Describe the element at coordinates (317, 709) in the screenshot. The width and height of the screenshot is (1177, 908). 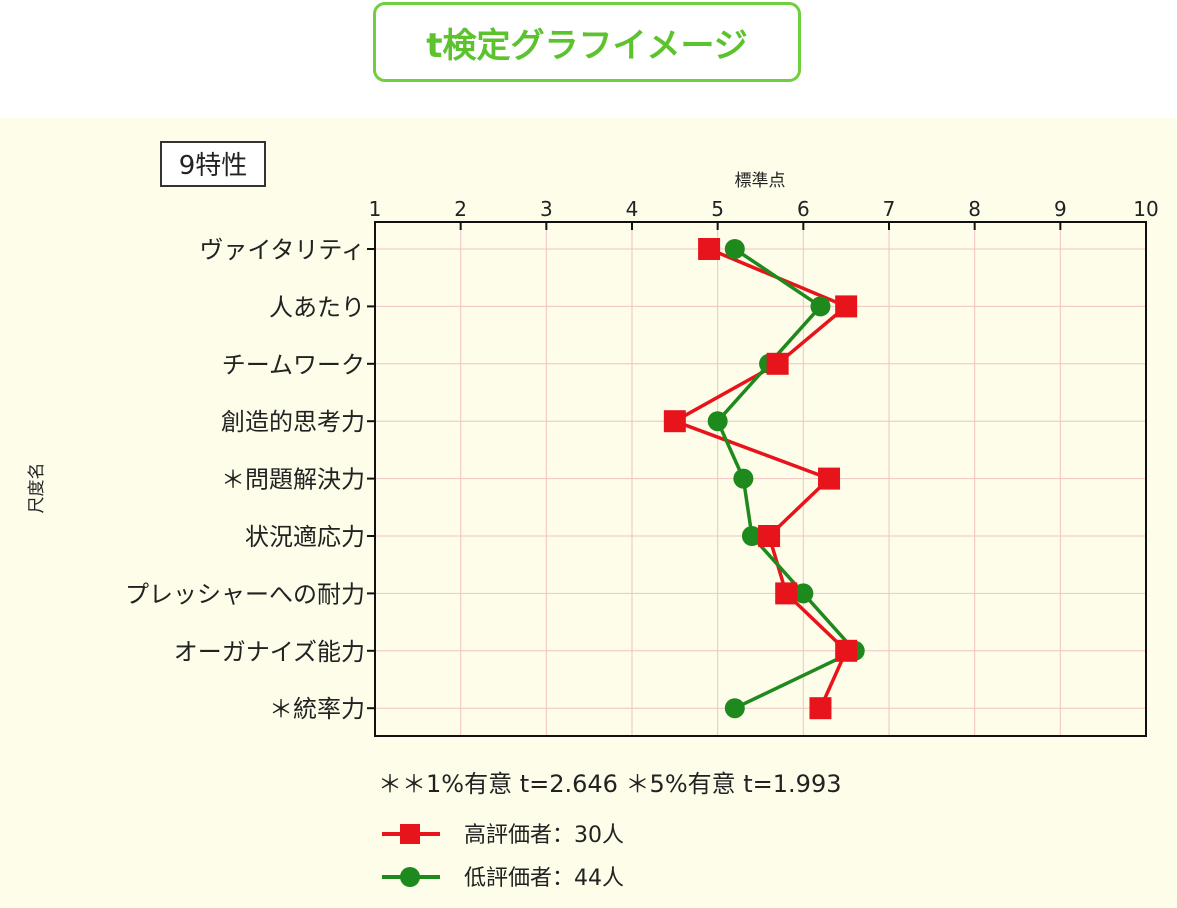
I see `category-label: ＊統率力` at that location.